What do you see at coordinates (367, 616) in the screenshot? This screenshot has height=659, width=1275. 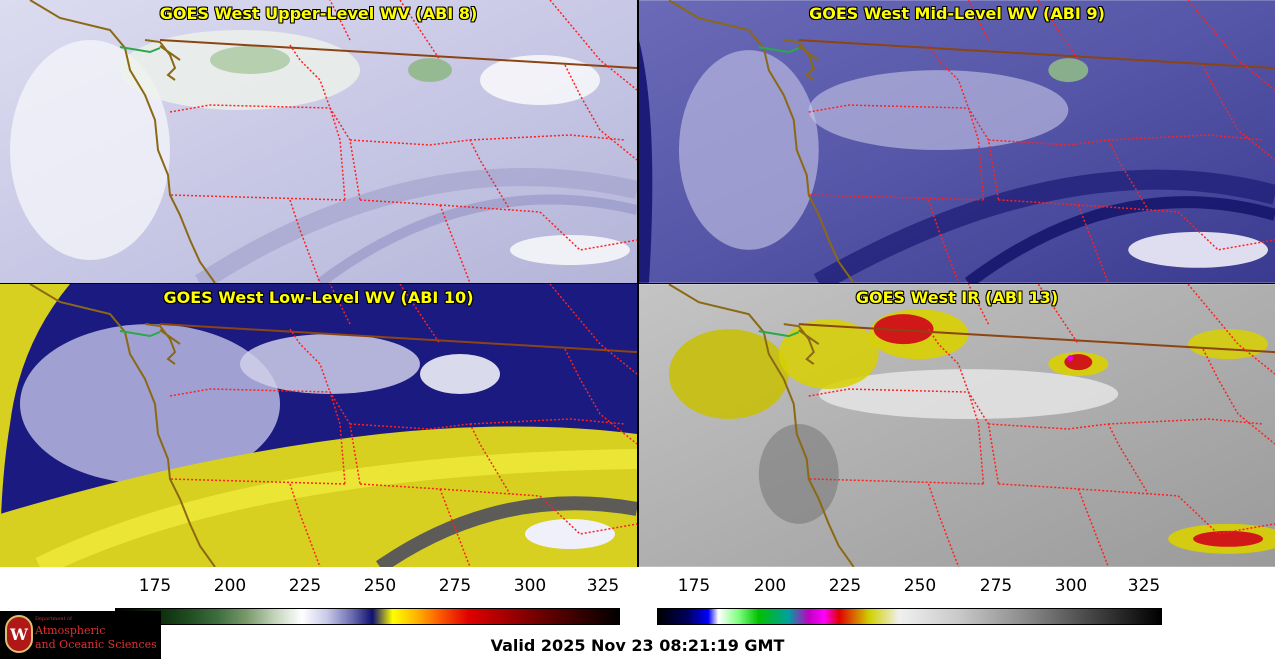 I see `left-colorbar` at bounding box center [367, 616].